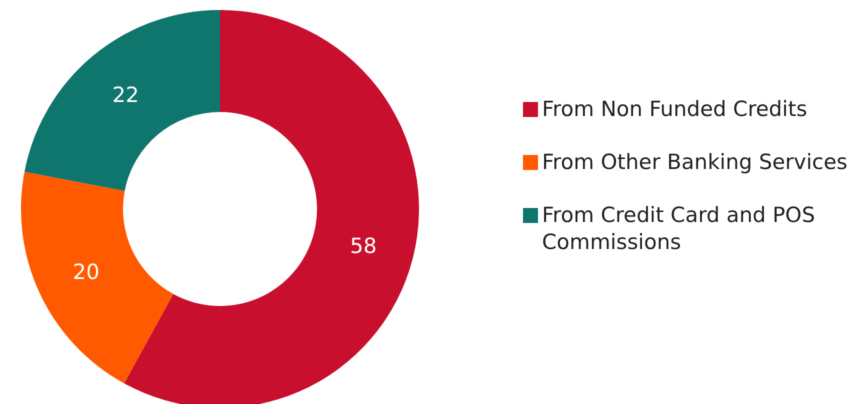  Describe the element at coordinates (679, 229) in the screenshot. I see `legend-label: From Credit Card and POS Commissions` at that location.